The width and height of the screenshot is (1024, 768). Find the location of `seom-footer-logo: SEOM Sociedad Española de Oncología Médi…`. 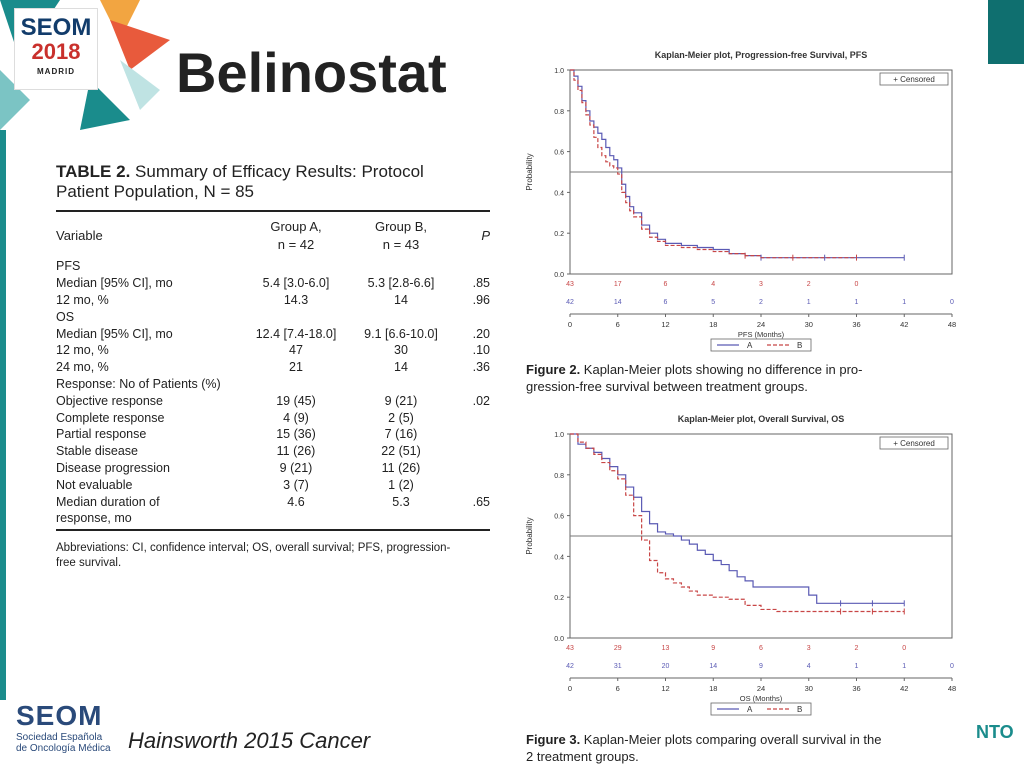

seom-footer-logo: SEOM Sociedad Española de Oncología Médi… is located at coordinates (63, 727).